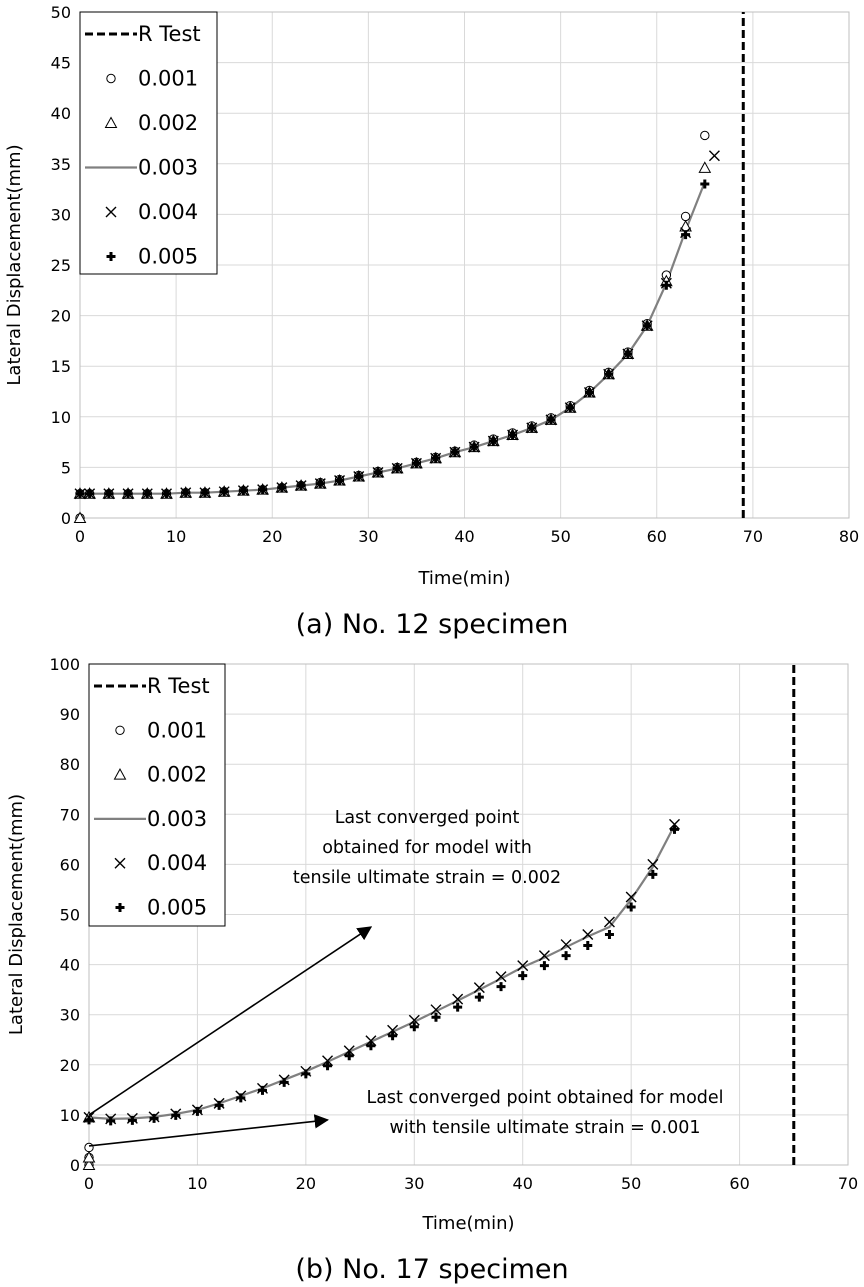 Image resolution: width=864 pixels, height=1287 pixels. I want to click on legend-swatch-marker, so click(120, 730).